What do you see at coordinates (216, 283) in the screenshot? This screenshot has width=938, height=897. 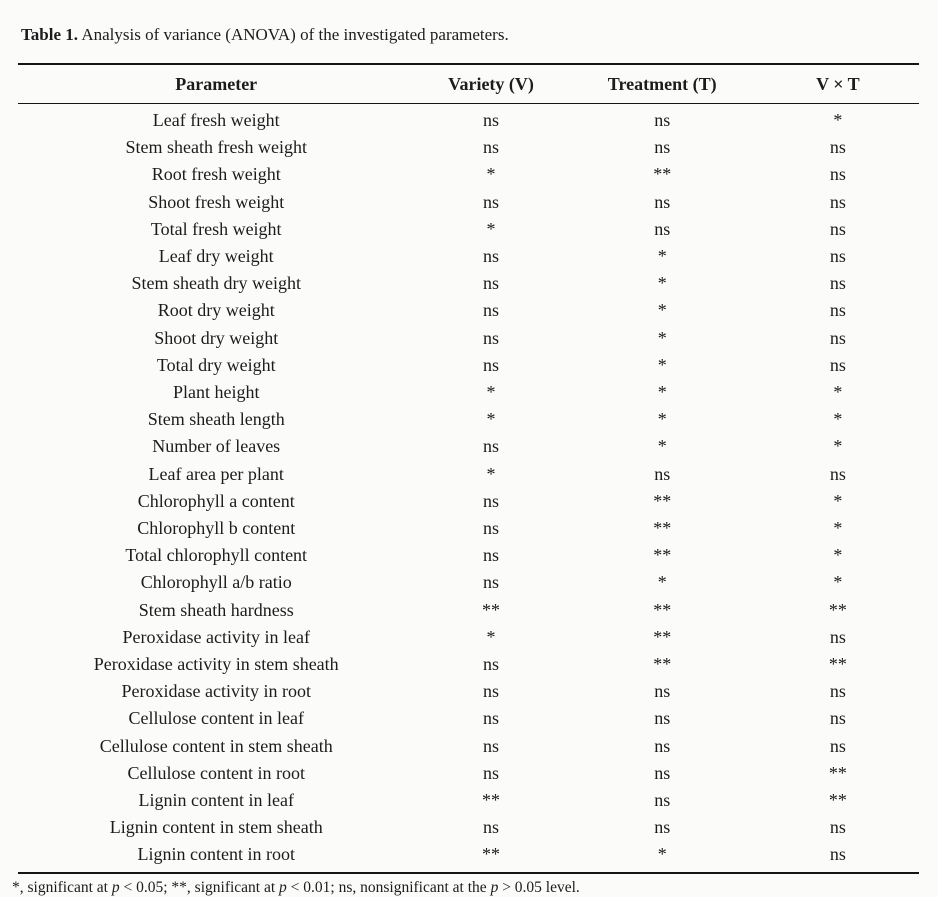 I see `cell-parameter: Stem sheath dry weight` at bounding box center [216, 283].